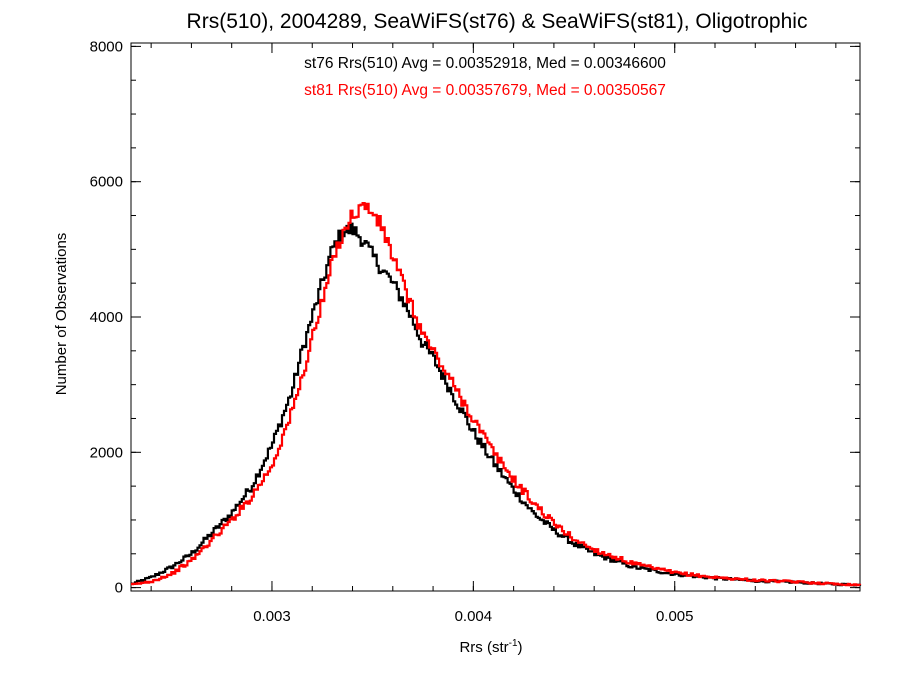 This screenshot has height=675, width=900. I want to click on y-axis-title: Number of Observations, so click(61, 314).